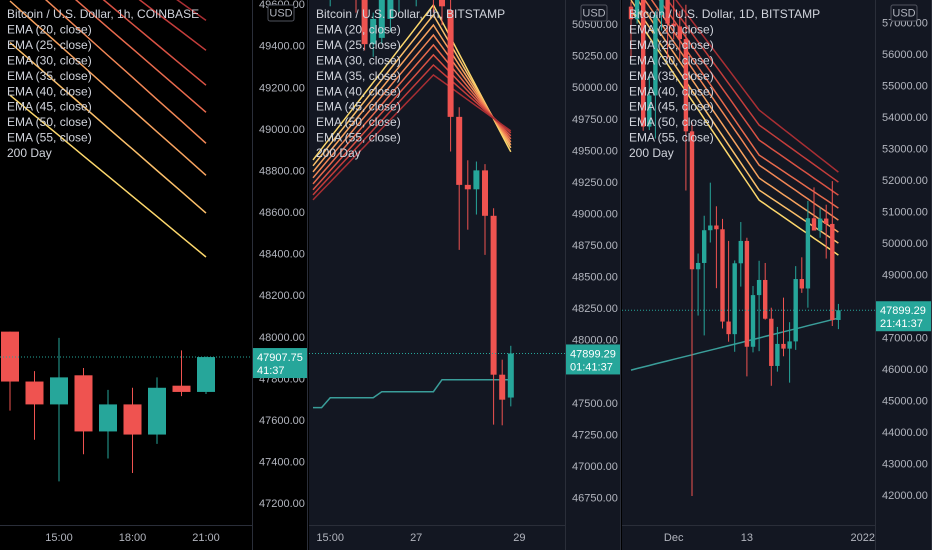  What do you see at coordinates (133, 538) in the screenshot?
I see `x-tick-label: 18:00` at bounding box center [133, 538].